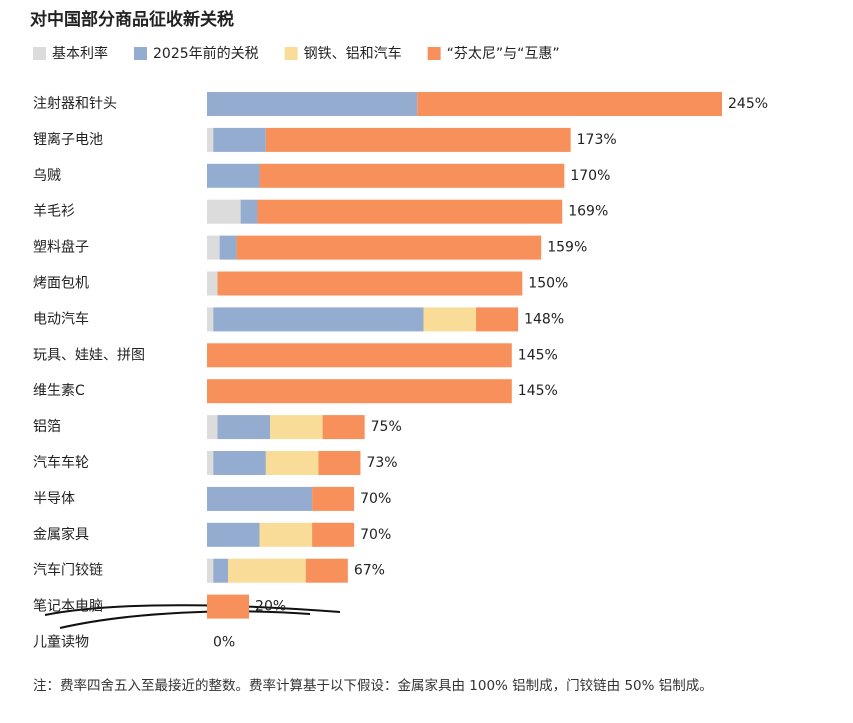 This screenshot has height=723, width=853. What do you see at coordinates (47, 427) in the screenshot?
I see `category-label: 铝箔` at bounding box center [47, 427].